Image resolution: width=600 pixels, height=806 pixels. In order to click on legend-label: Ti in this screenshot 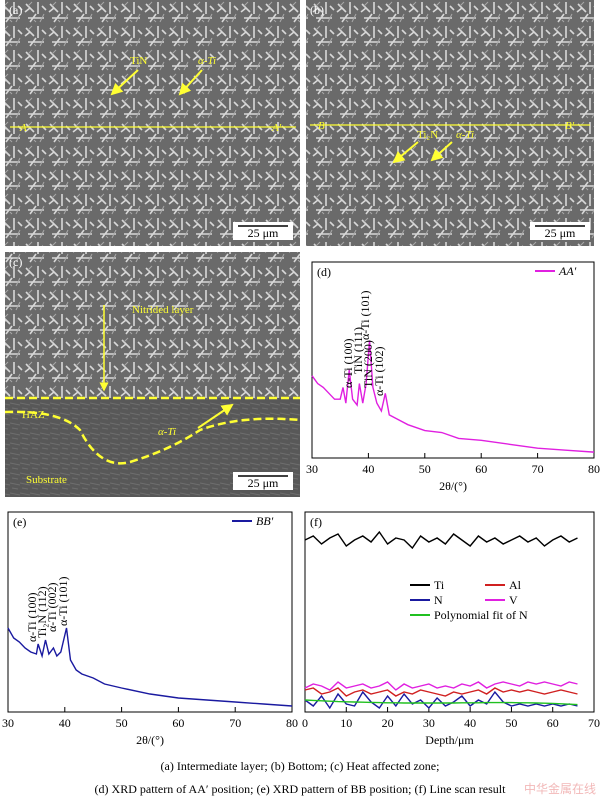, I will do `click(439, 585)`.